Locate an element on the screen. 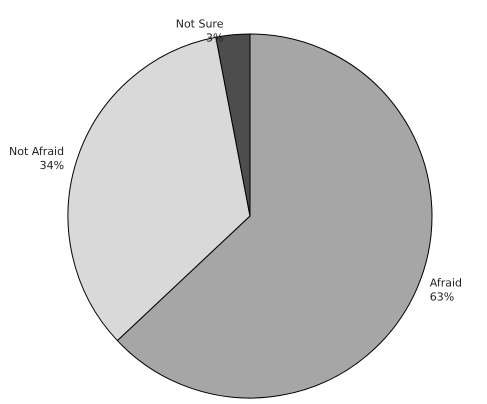 This screenshot has height=404, width=487. data-label: 34% is located at coordinates (52, 165).